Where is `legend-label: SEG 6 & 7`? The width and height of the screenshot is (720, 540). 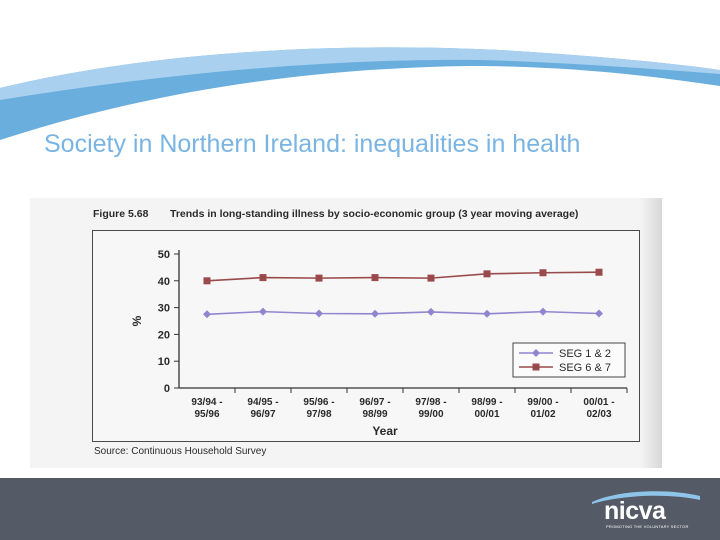
legend-label: SEG 6 & 7 is located at coordinates (585, 368).